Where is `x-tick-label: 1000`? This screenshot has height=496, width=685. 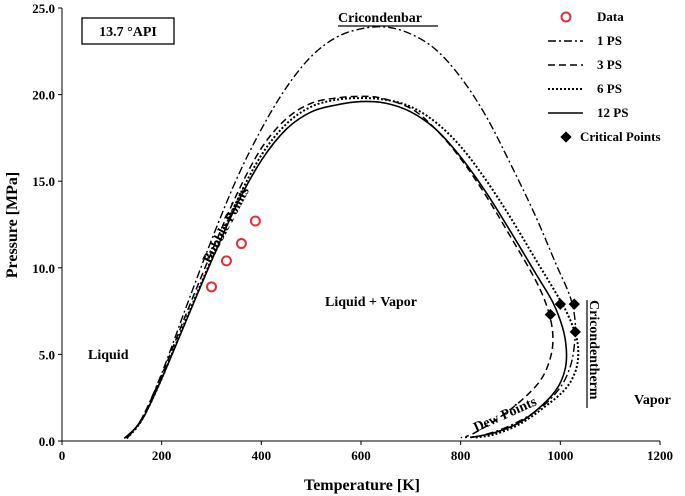
x-tick-label: 1000 is located at coordinates (560, 455).